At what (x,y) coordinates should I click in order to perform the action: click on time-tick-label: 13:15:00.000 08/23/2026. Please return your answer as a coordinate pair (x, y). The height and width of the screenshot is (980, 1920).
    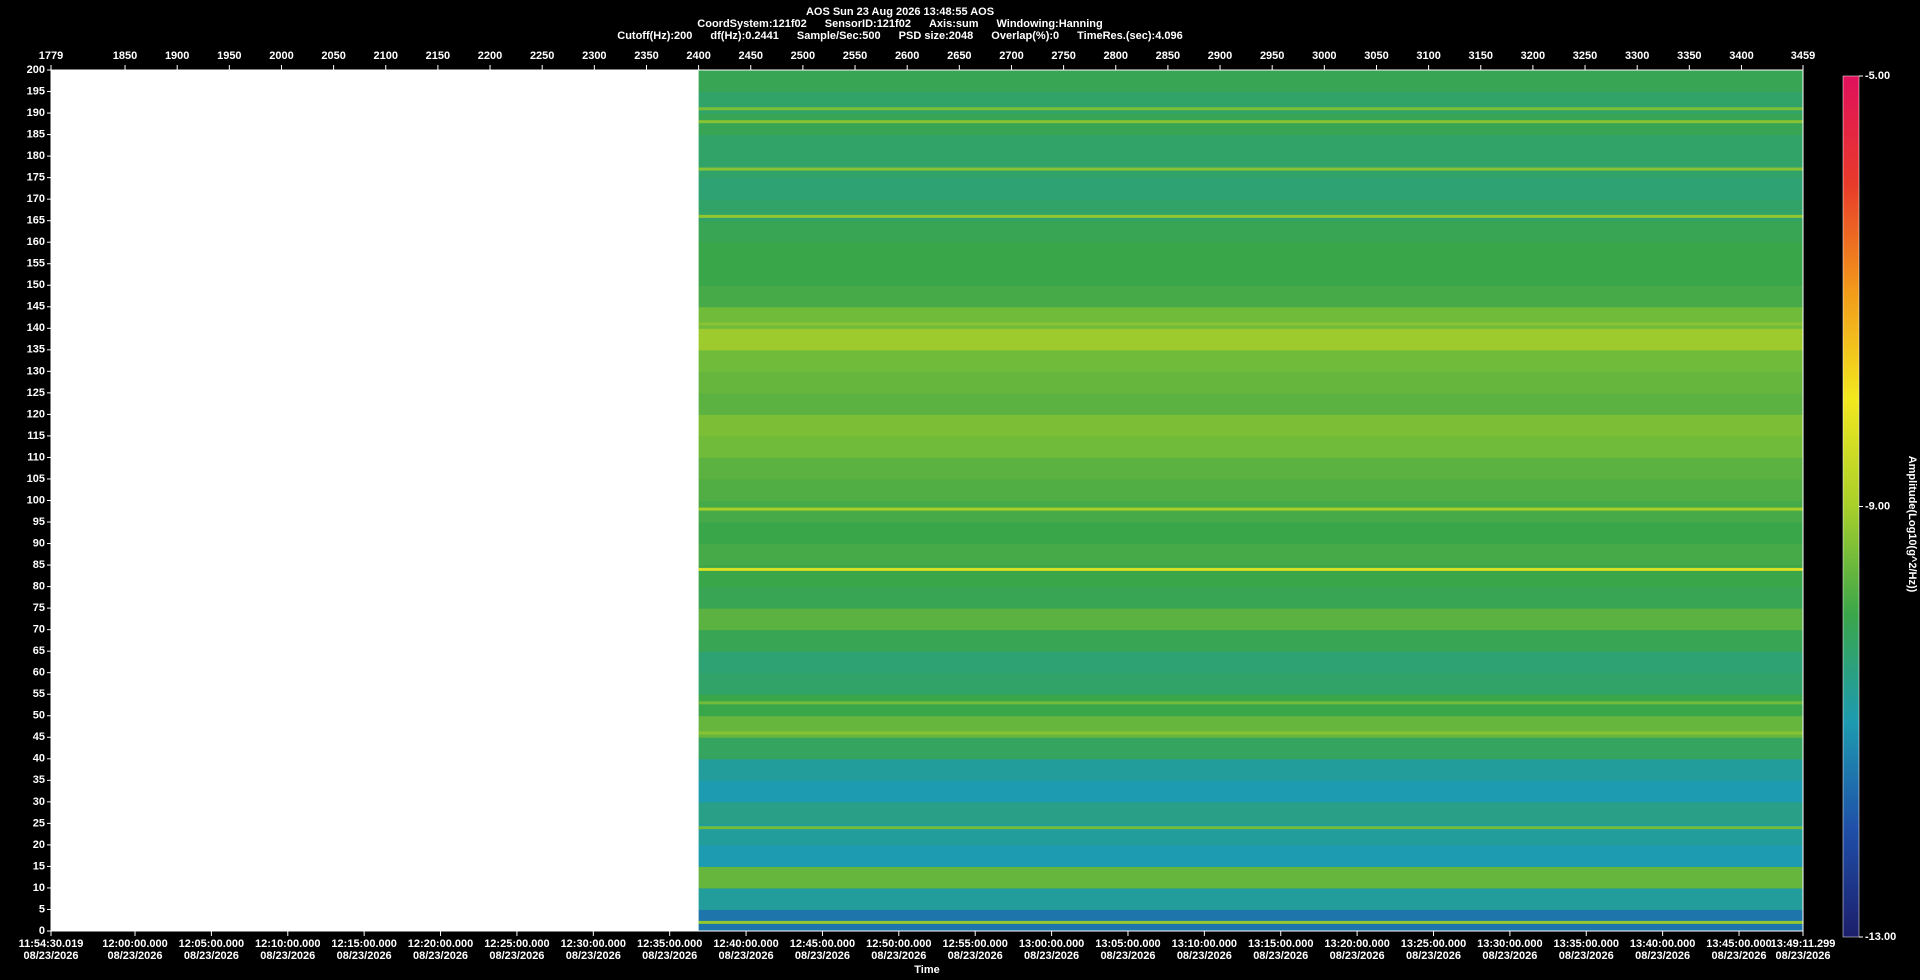
    Looking at the image, I should click on (1280, 950).